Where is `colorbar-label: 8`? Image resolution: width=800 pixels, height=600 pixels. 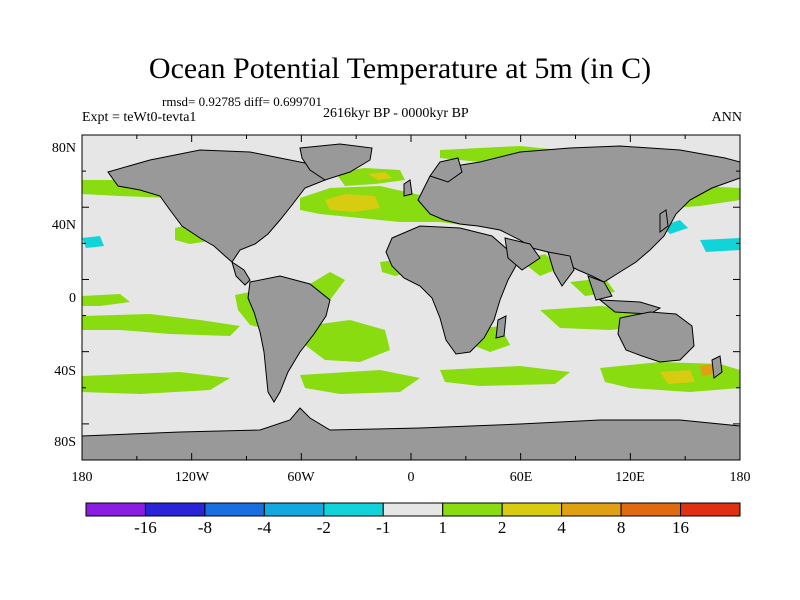
colorbar-label: 8 is located at coordinates (621, 527).